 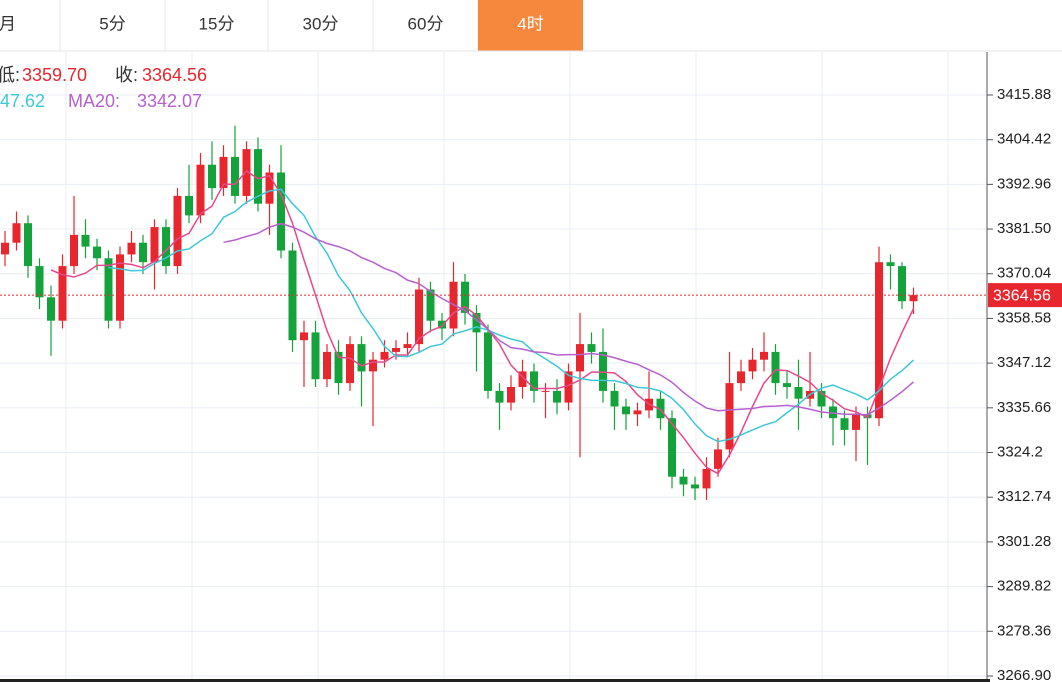 I want to click on tab-active-bg, so click(x=530, y=25).